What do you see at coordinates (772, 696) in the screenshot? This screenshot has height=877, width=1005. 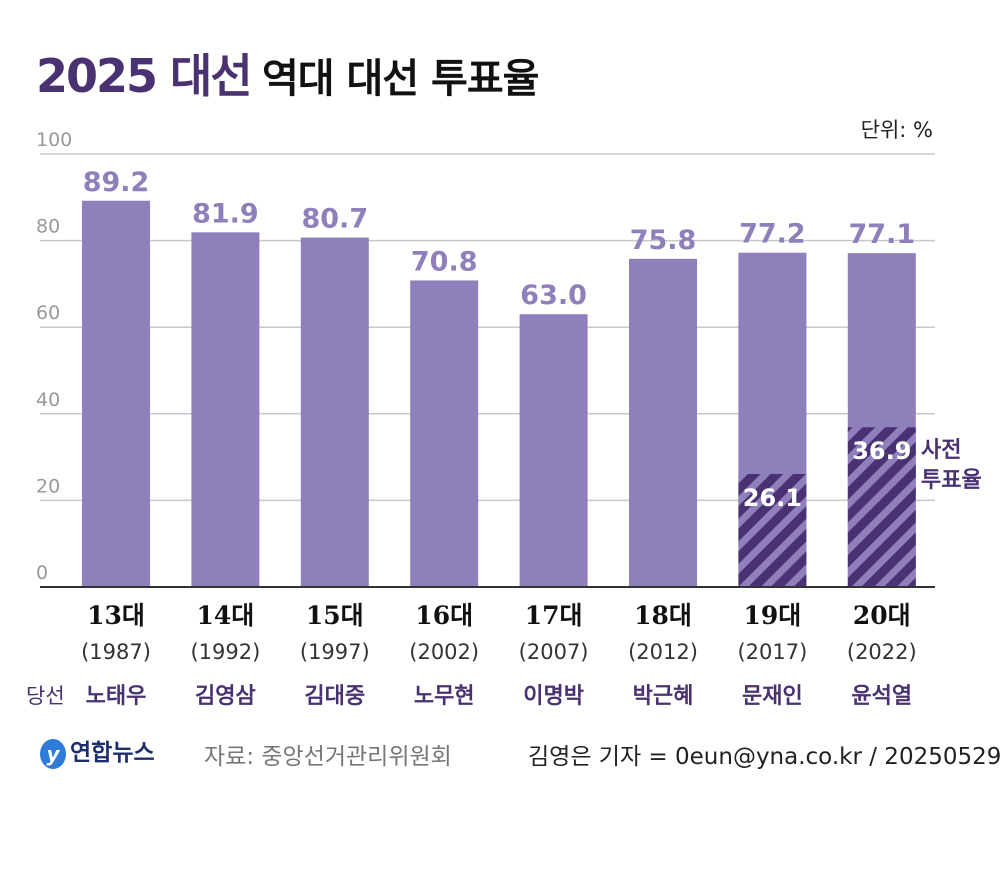 I see `winner-name: 문재인` at bounding box center [772, 696].